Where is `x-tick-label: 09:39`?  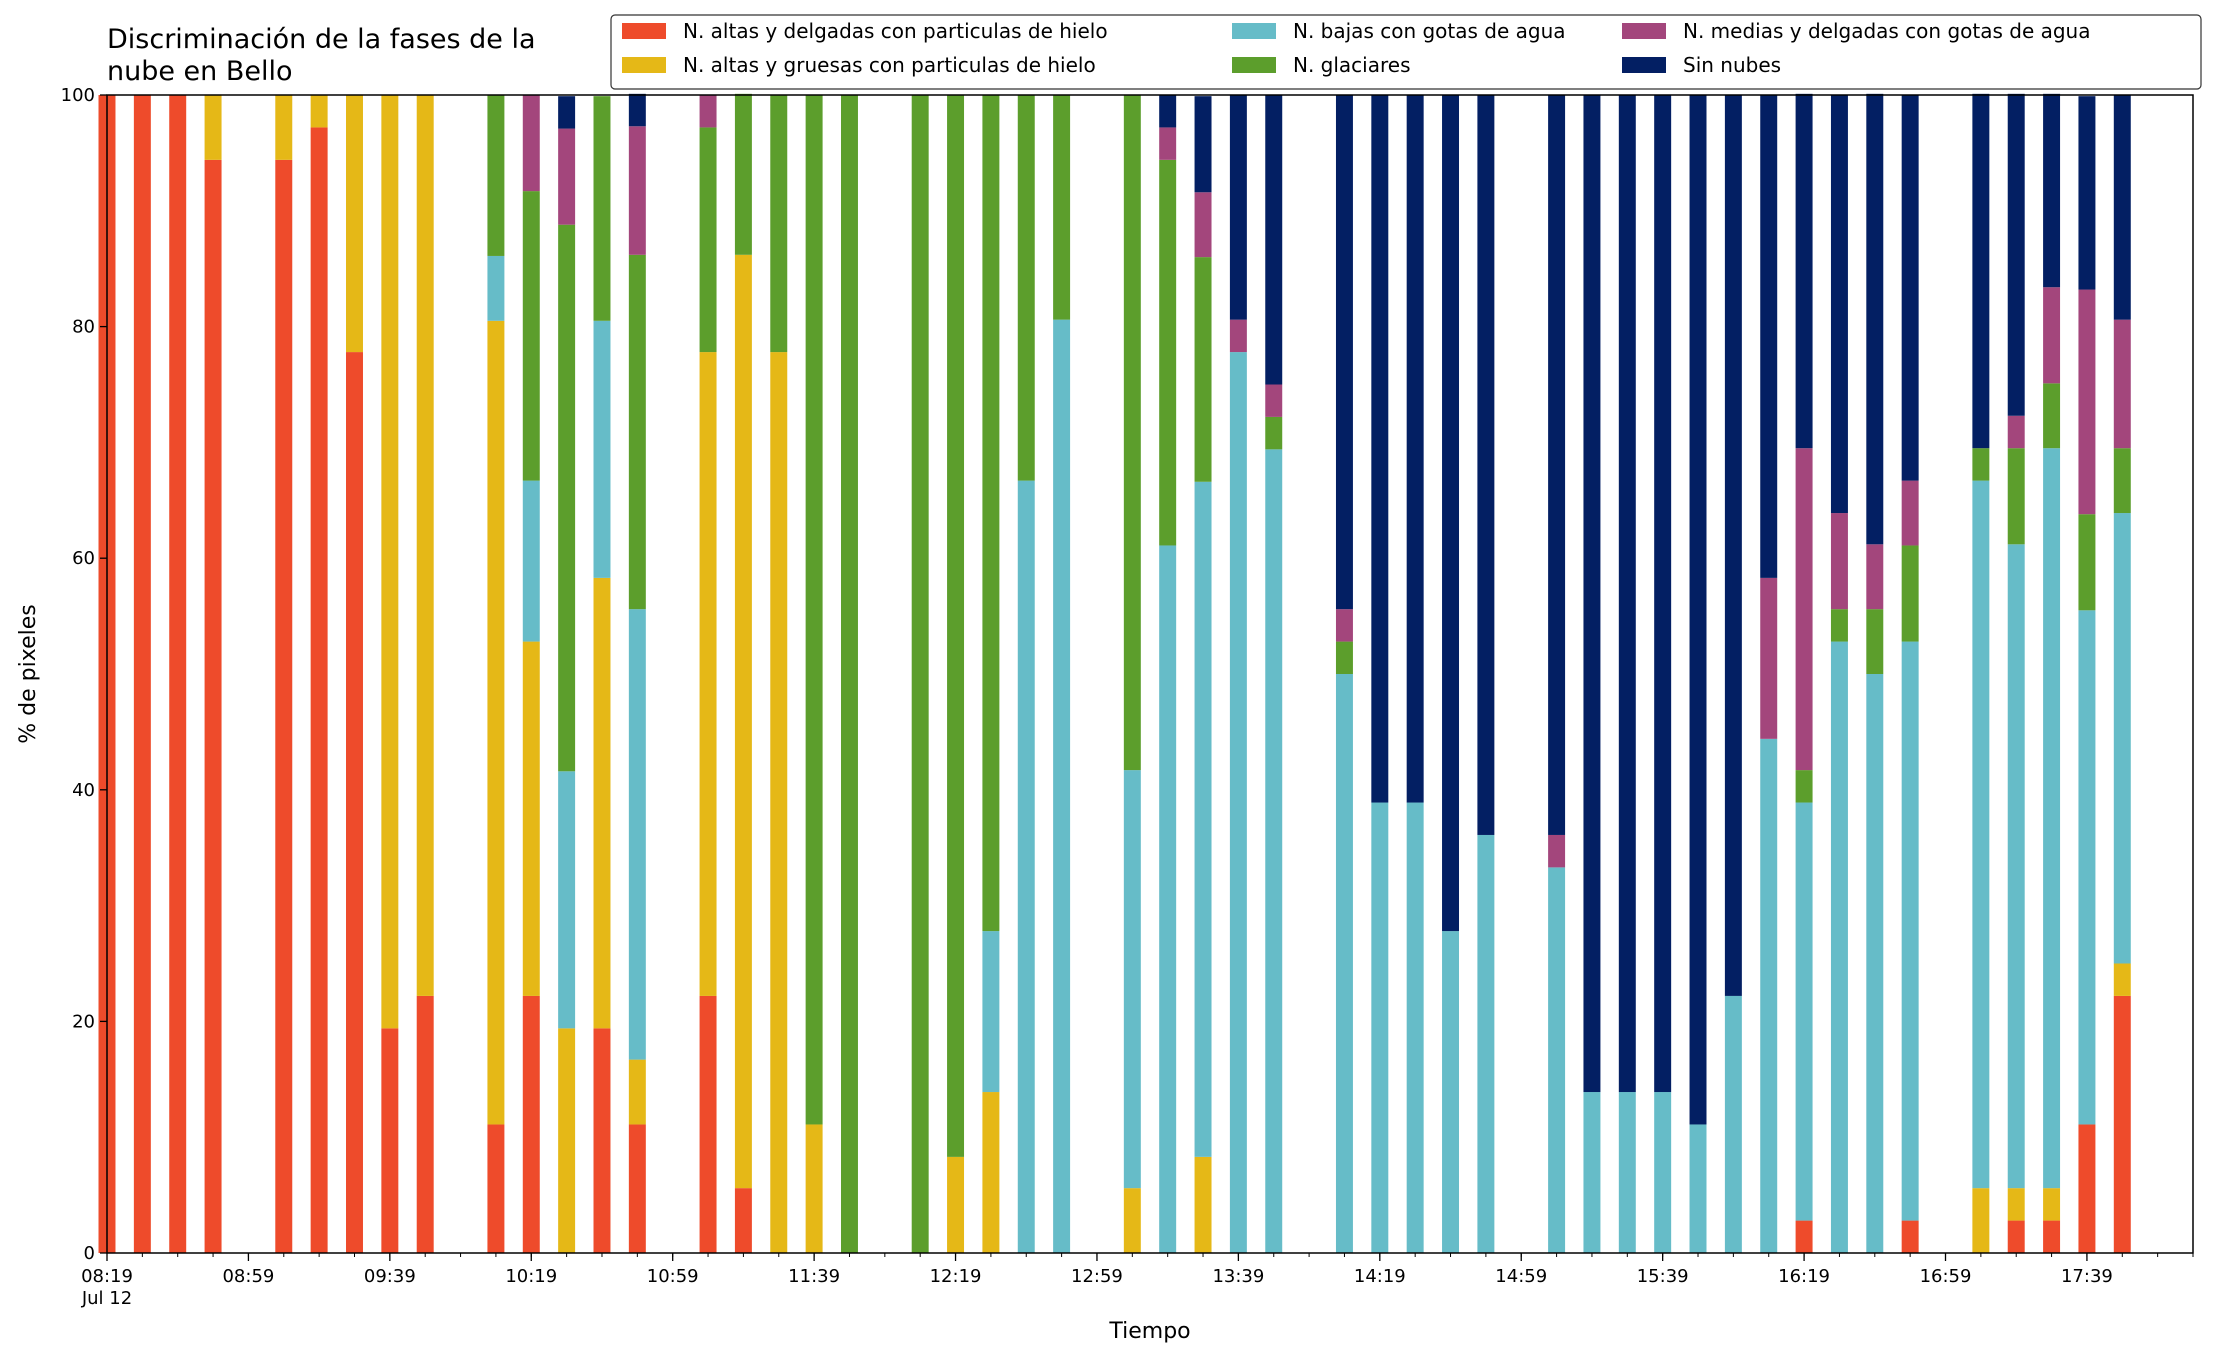 x-tick-label: 09:39 is located at coordinates (390, 1276).